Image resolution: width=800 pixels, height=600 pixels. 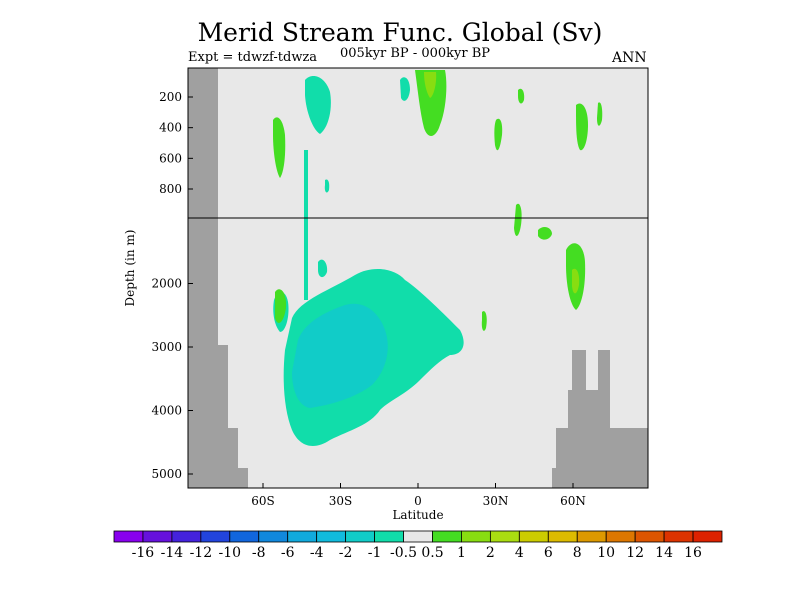 What do you see at coordinates (341, 501) in the screenshot?
I see `x-tick-label: 30S` at bounding box center [341, 501].